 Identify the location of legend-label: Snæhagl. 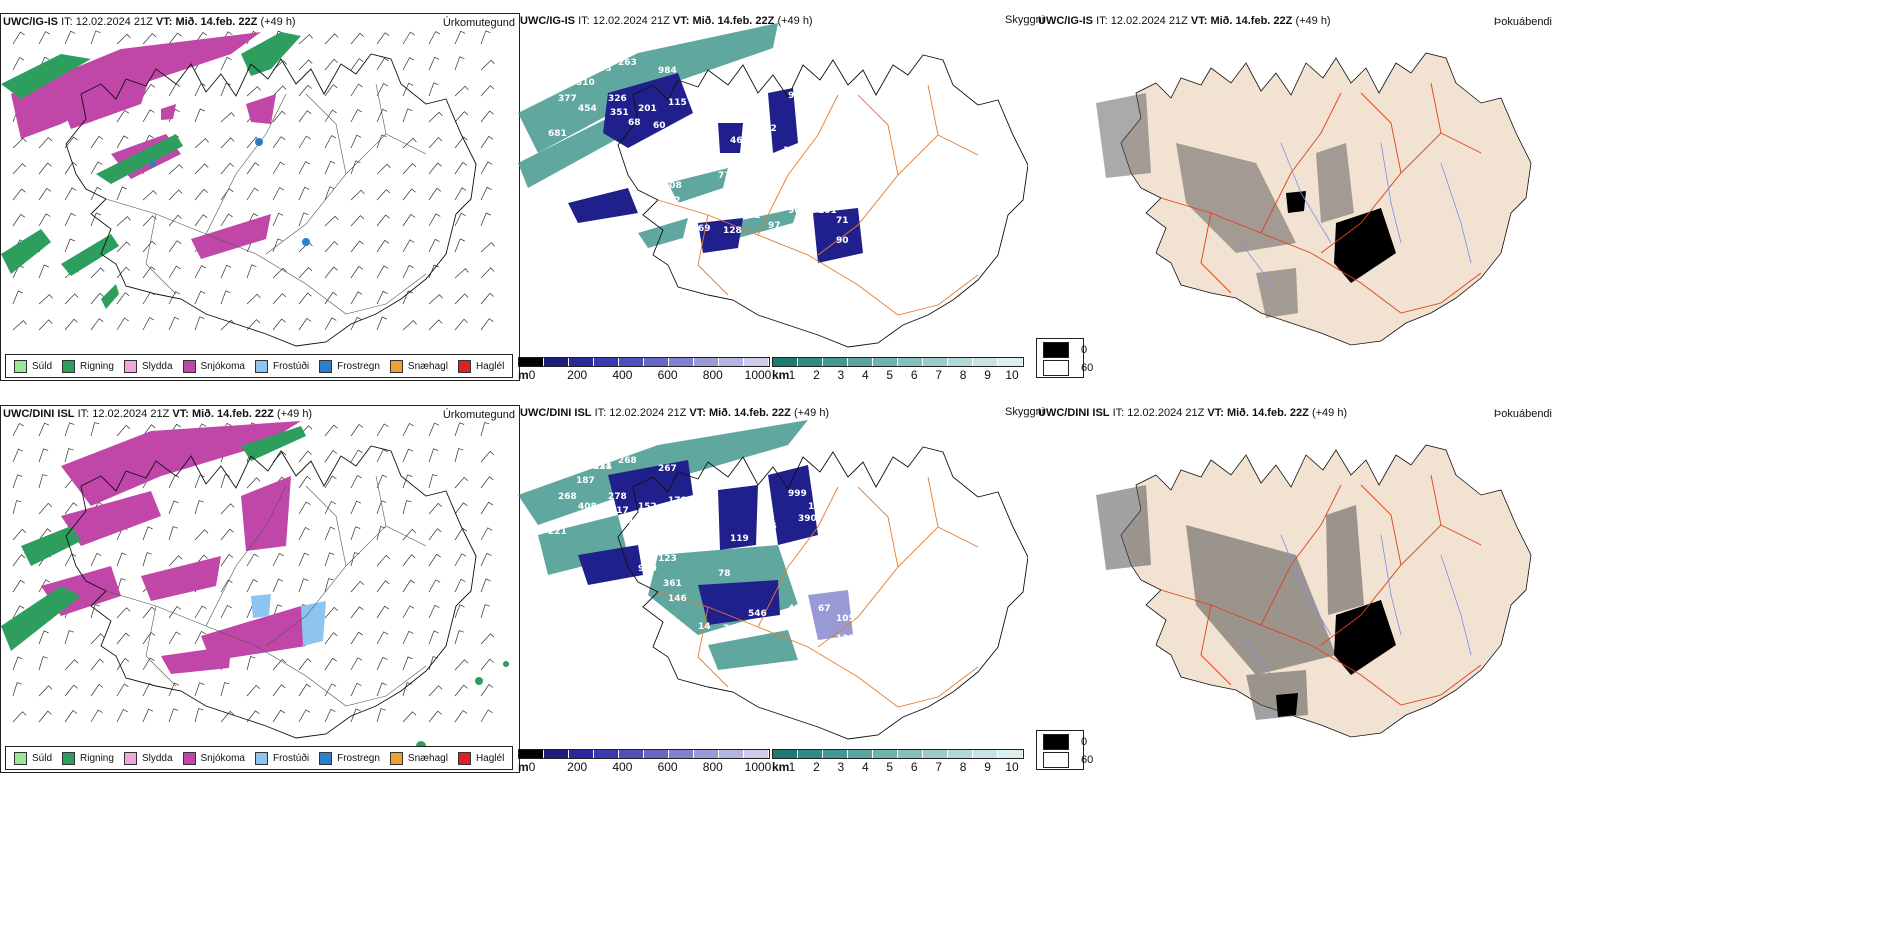
(427, 758).